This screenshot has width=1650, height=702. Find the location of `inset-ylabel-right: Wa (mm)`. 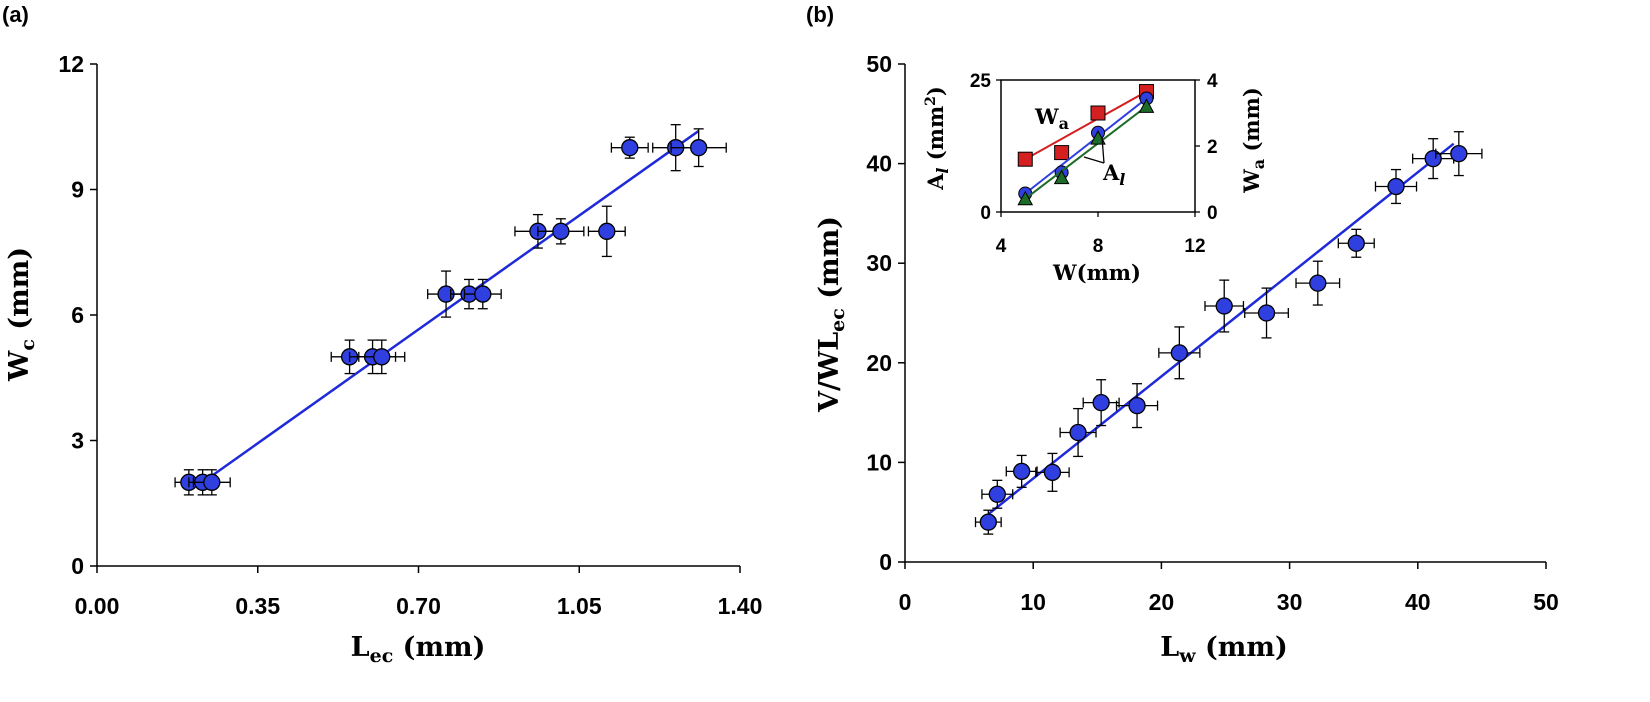

inset-ylabel-right: Wa (mm) is located at coordinates (1253, 140).